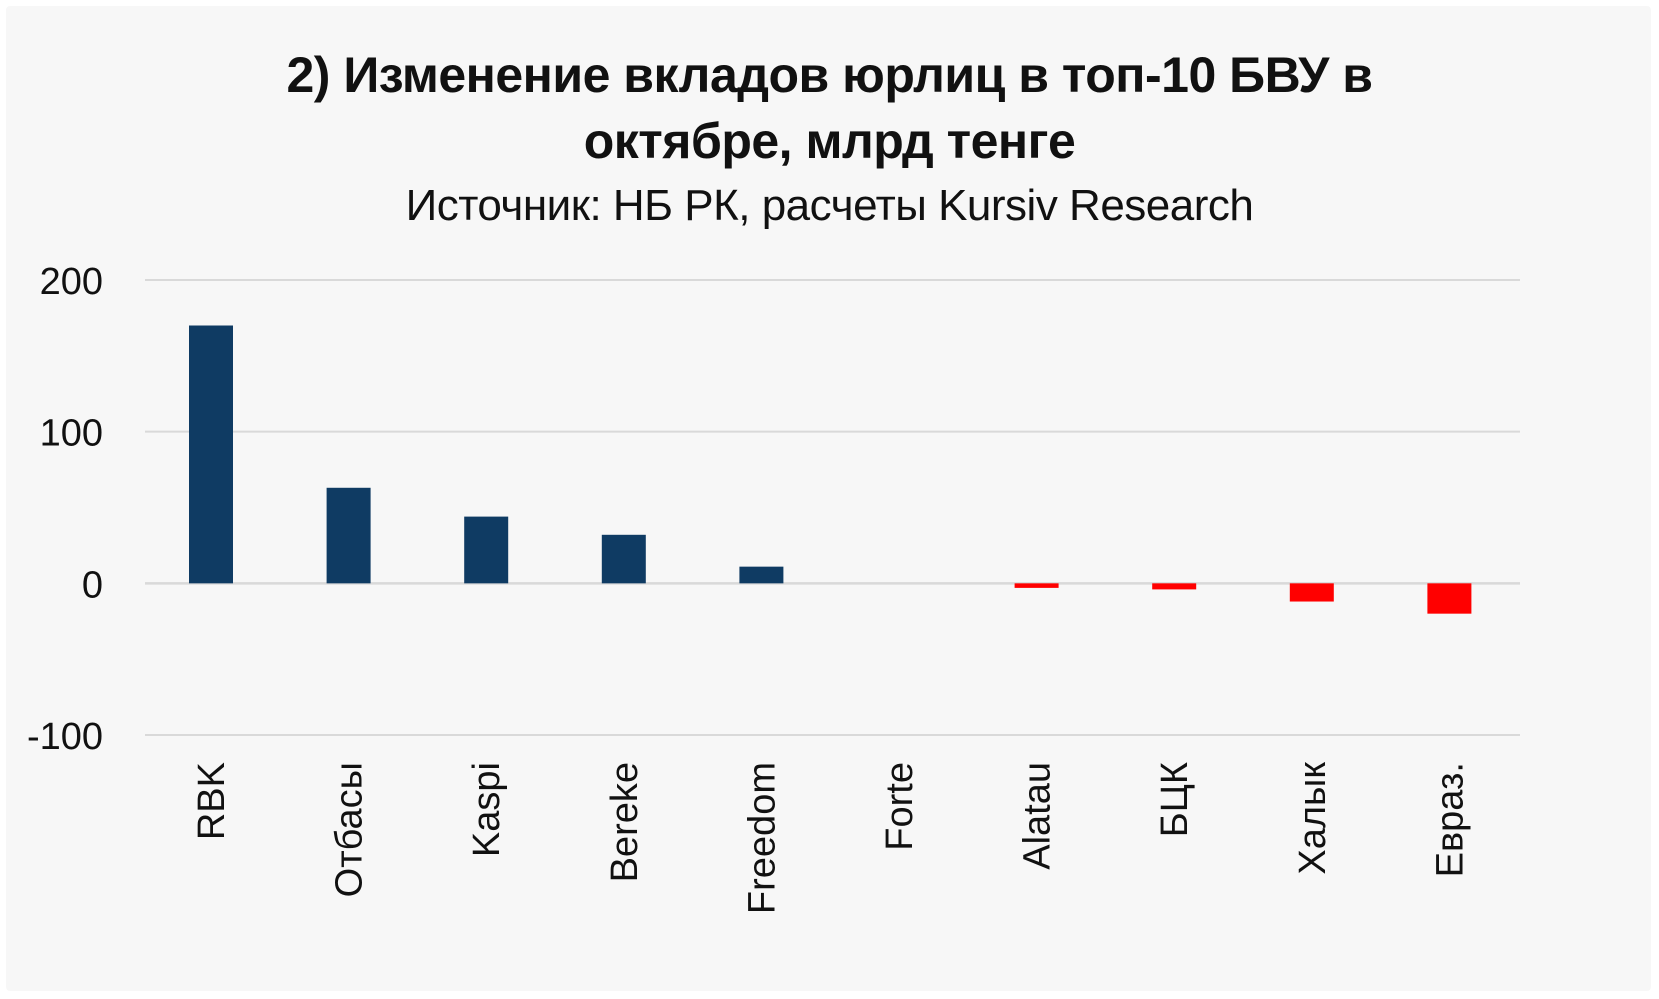 This screenshot has width=1659, height=999. I want to click on bar-Alatau, so click(1036, 585).